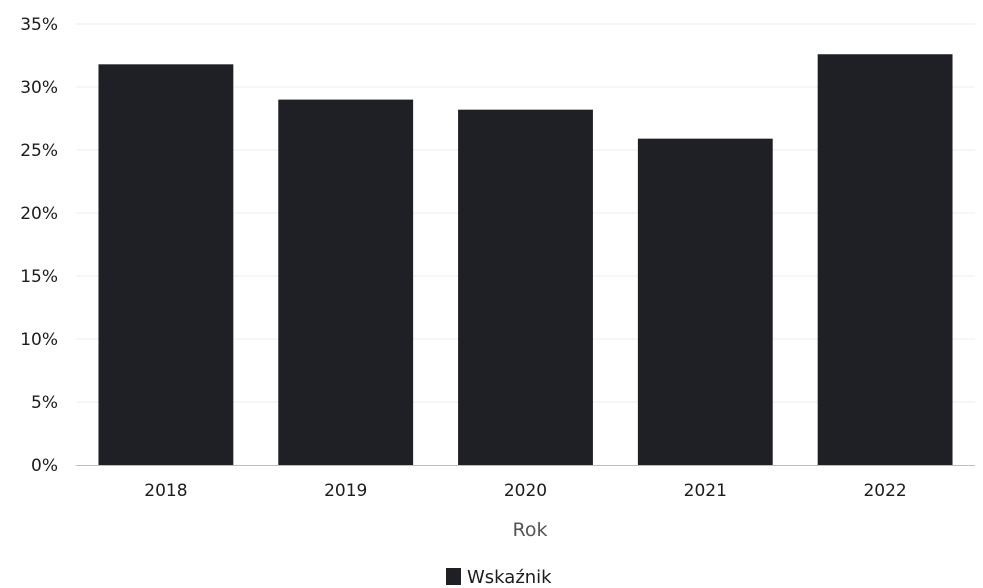  What do you see at coordinates (39, 151) in the screenshot?
I see `y-tick-label: 25%` at bounding box center [39, 151].